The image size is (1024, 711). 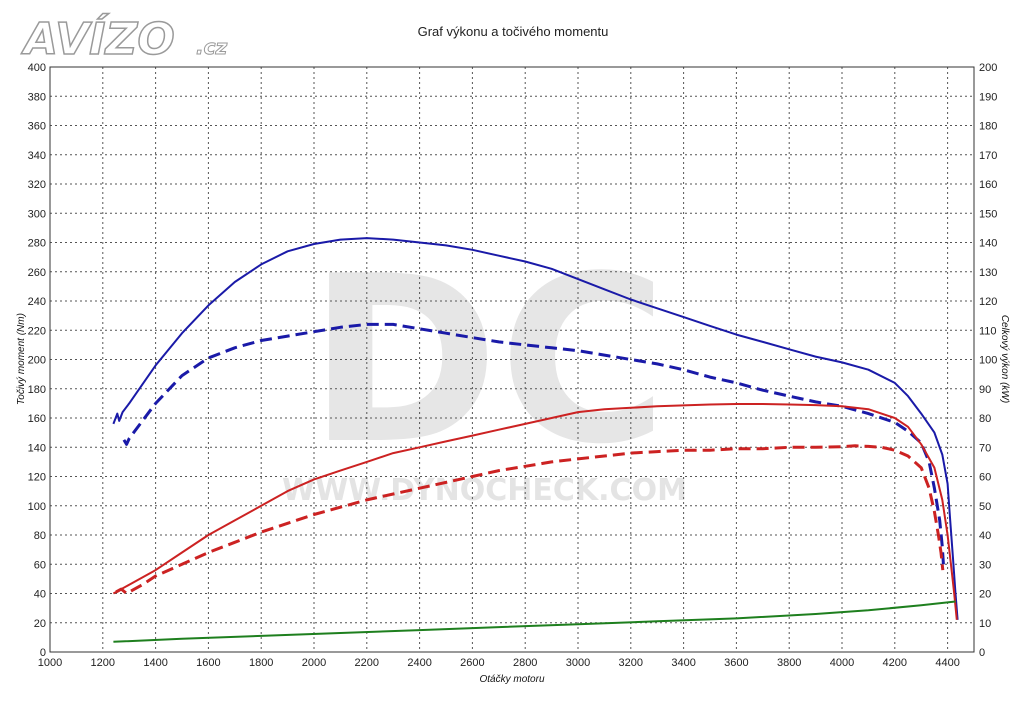 I want to click on y-right-tick-label: 140, so click(x=988, y=244).